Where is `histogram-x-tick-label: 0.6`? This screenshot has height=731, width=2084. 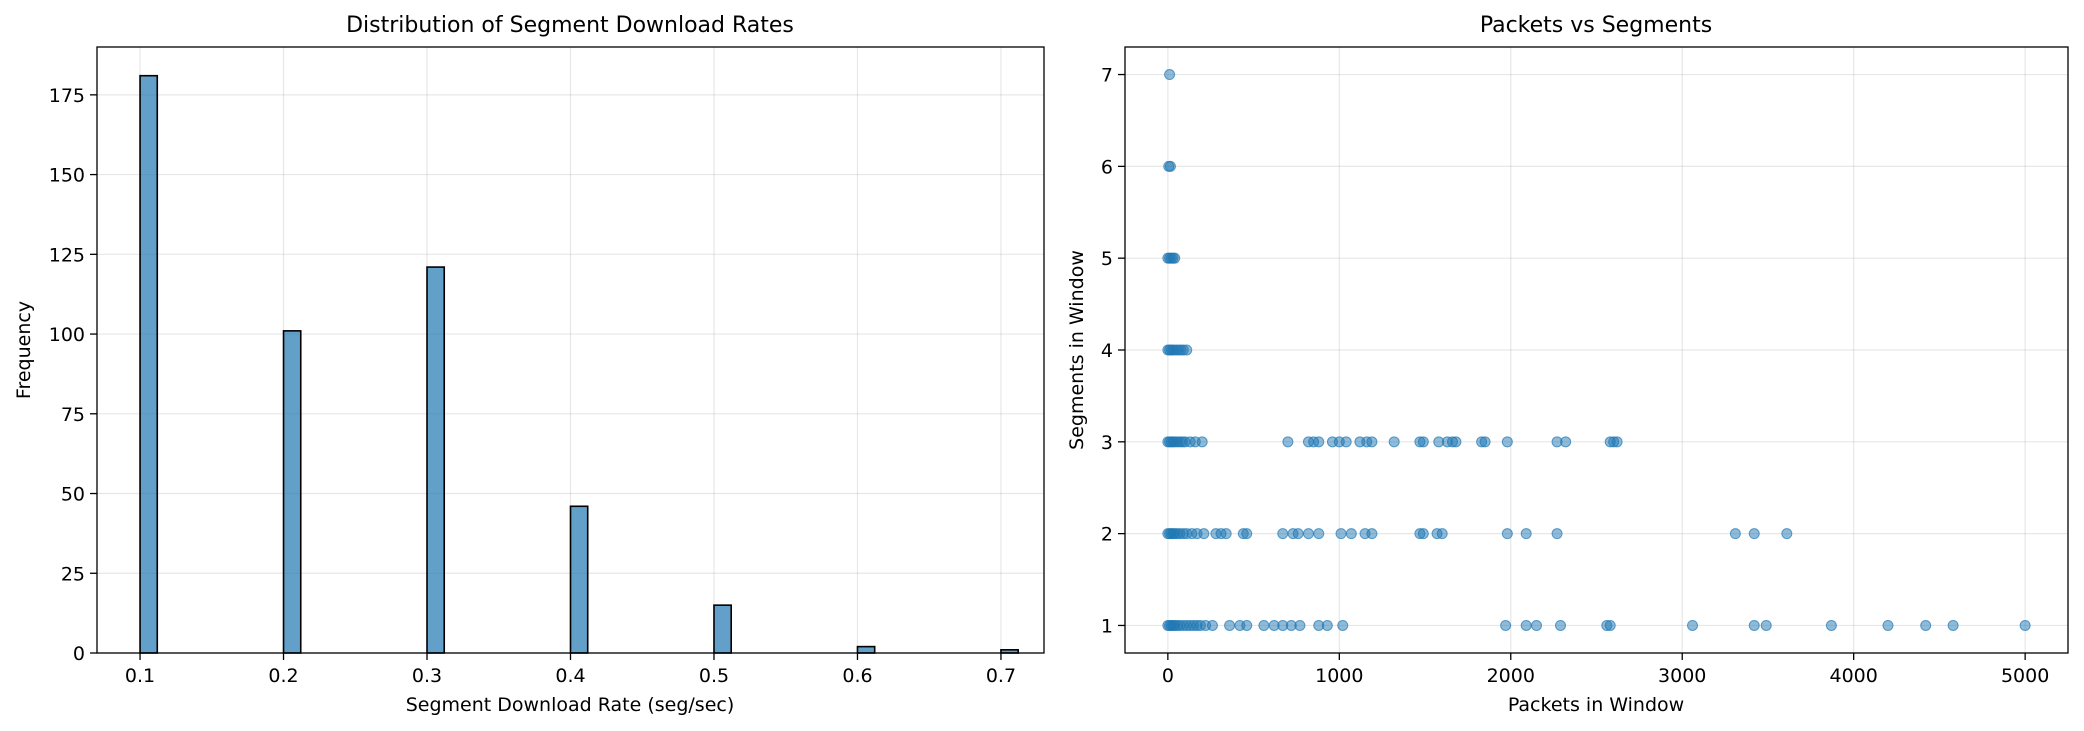 histogram-x-tick-label: 0.6 is located at coordinates (857, 676).